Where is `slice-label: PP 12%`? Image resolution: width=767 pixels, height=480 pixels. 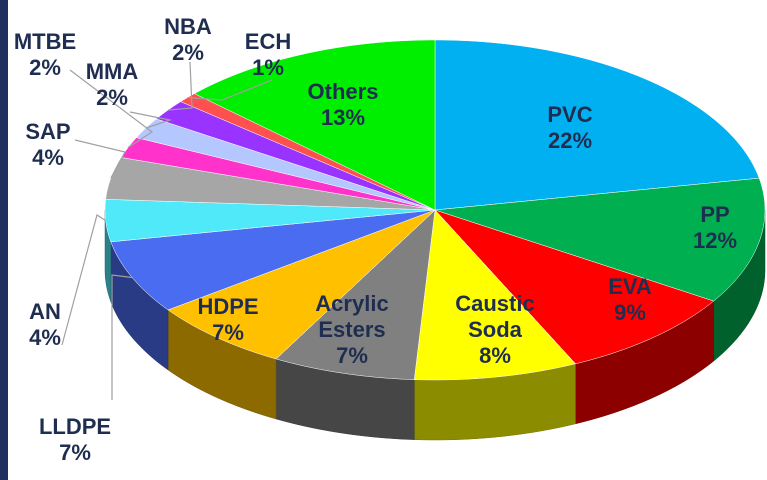
slice-label: PP 12% is located at coordinates (713, 228).